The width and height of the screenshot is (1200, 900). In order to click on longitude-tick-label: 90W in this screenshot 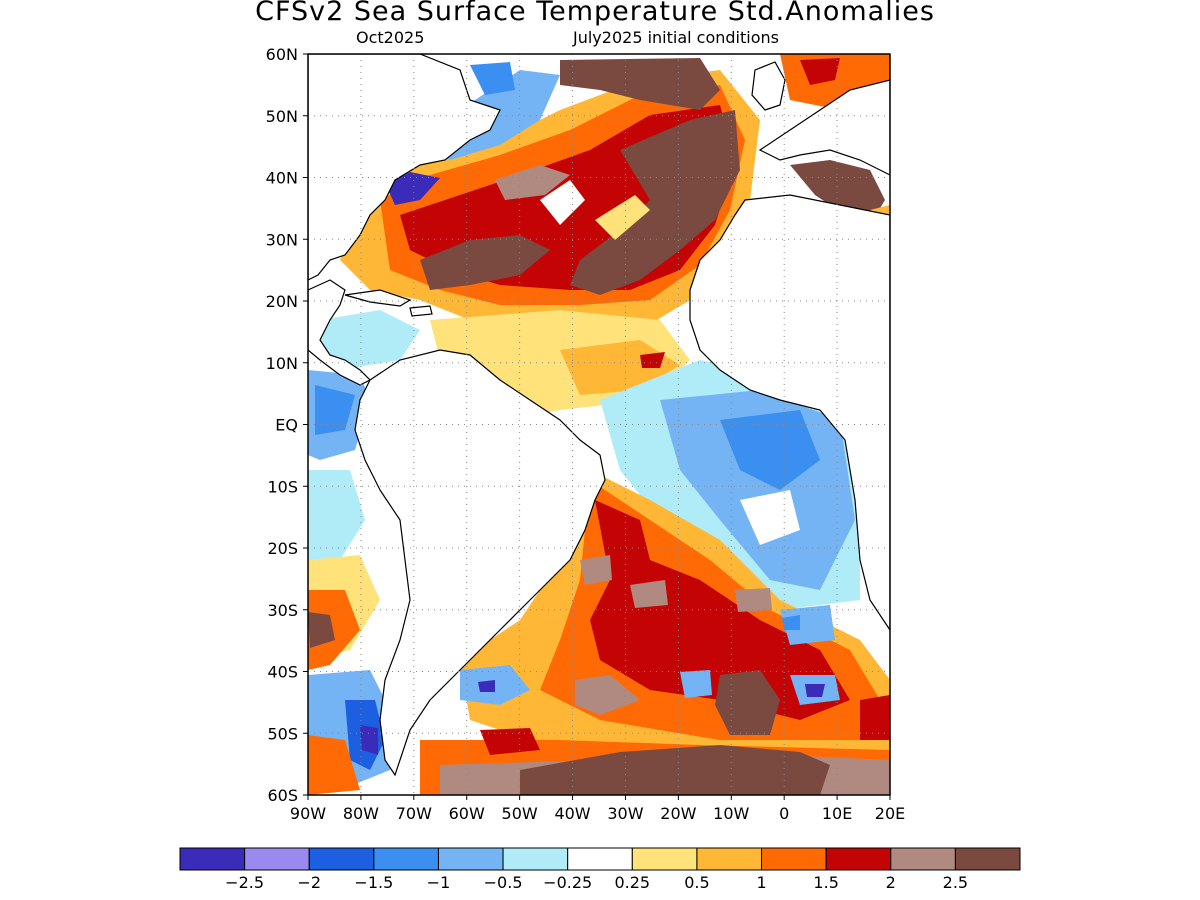, I will do `click(308, 813)`.